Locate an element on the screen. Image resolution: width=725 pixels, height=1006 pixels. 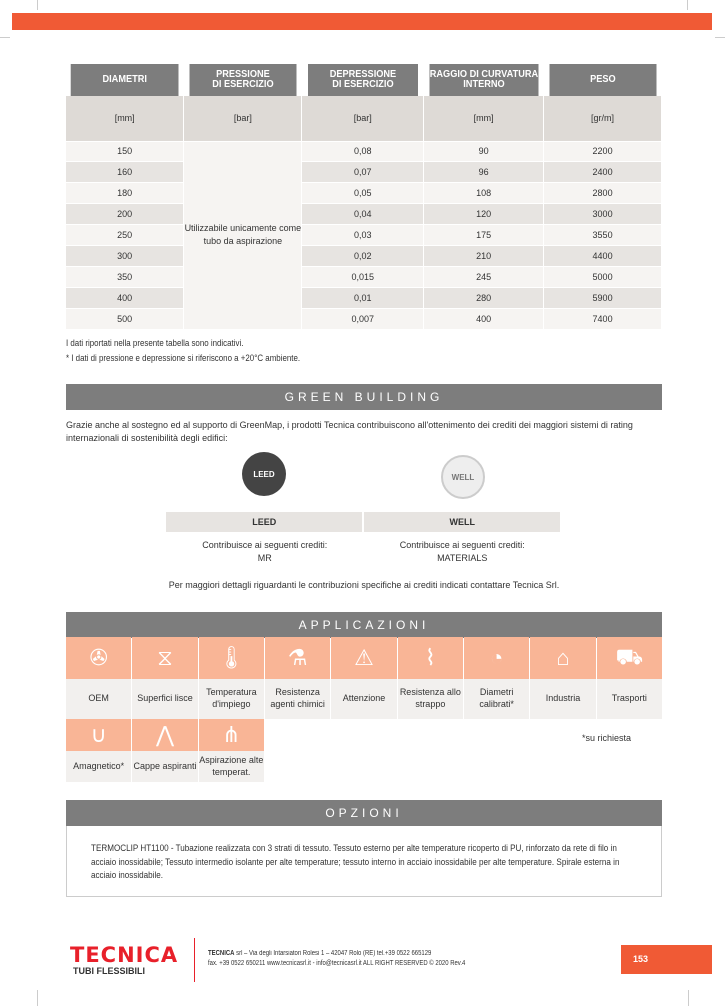
table-cell: 0,05 is located at coordinates (363, 193).